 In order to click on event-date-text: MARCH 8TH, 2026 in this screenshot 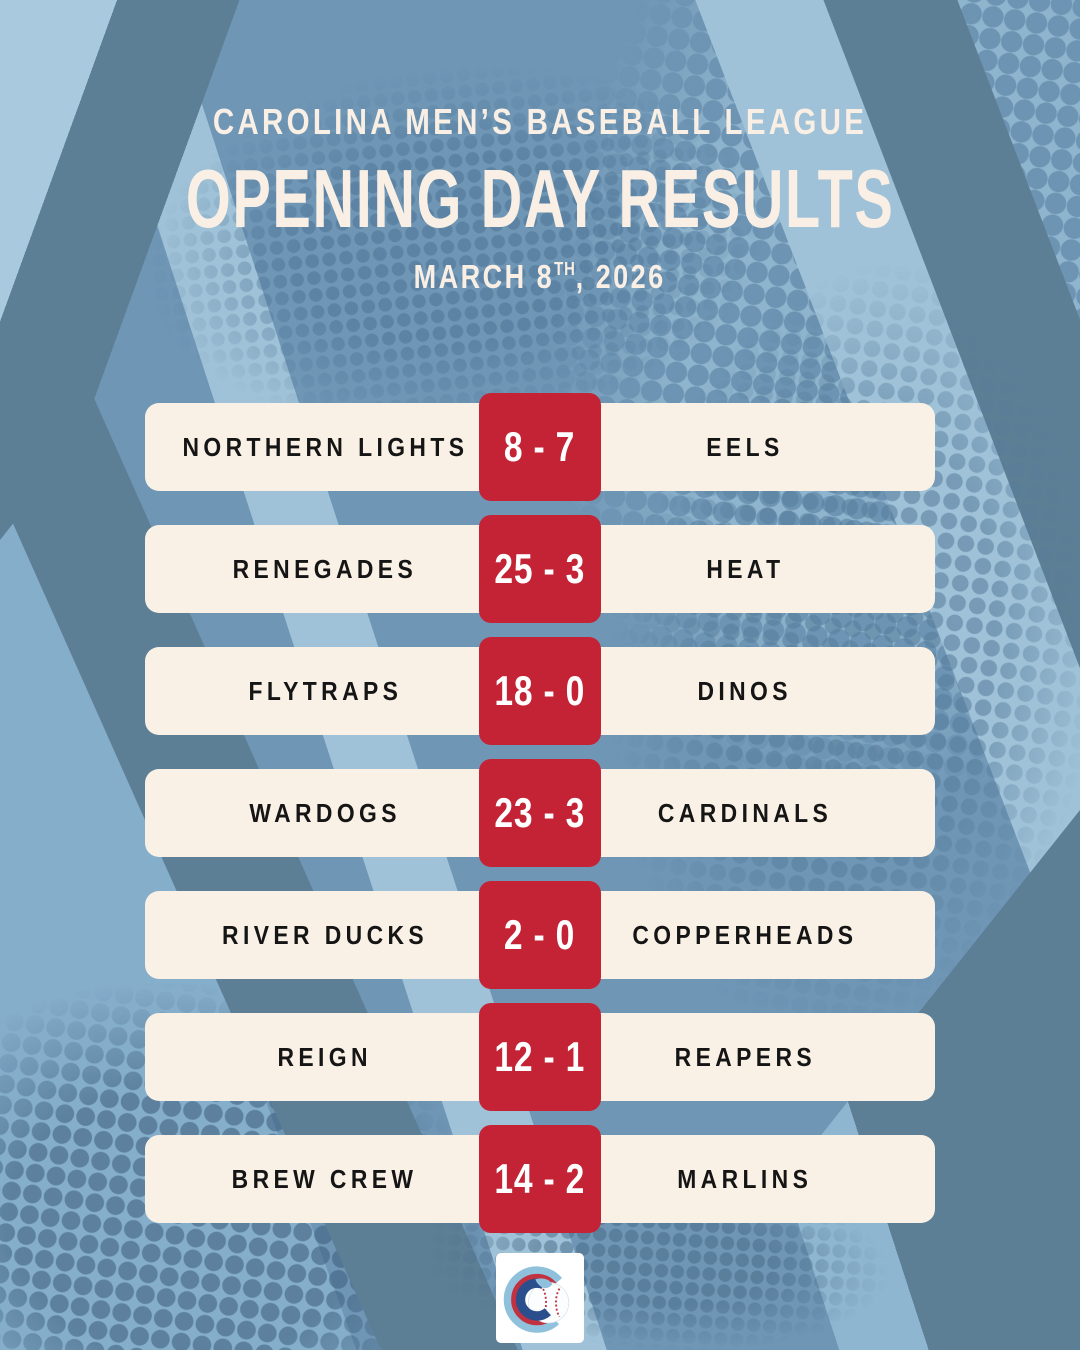, I will do `click(540, 276)`.